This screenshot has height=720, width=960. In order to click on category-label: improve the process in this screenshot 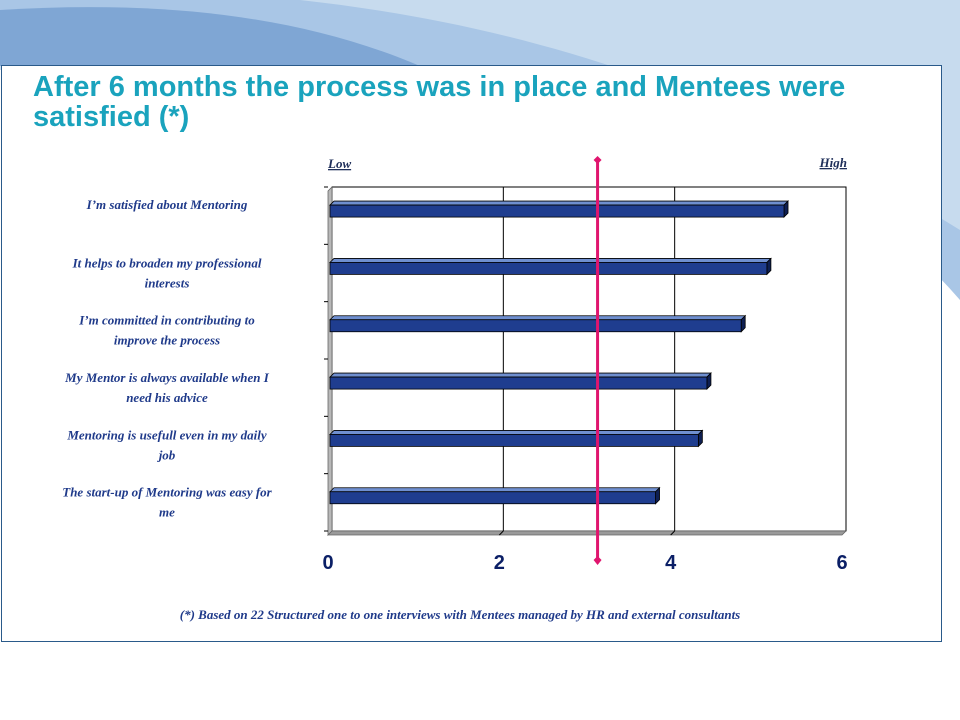, I will do `click(167, 340)`.